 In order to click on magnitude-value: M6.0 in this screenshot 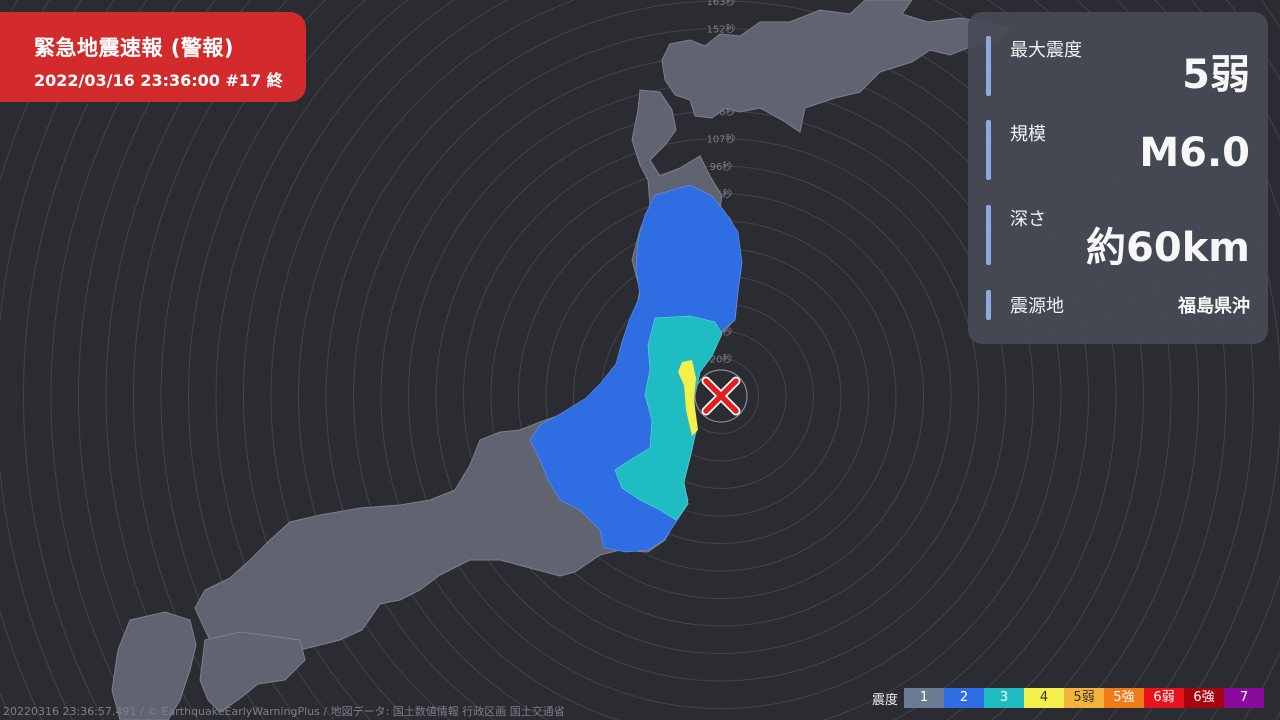, I will do `click(1194, 153)`.